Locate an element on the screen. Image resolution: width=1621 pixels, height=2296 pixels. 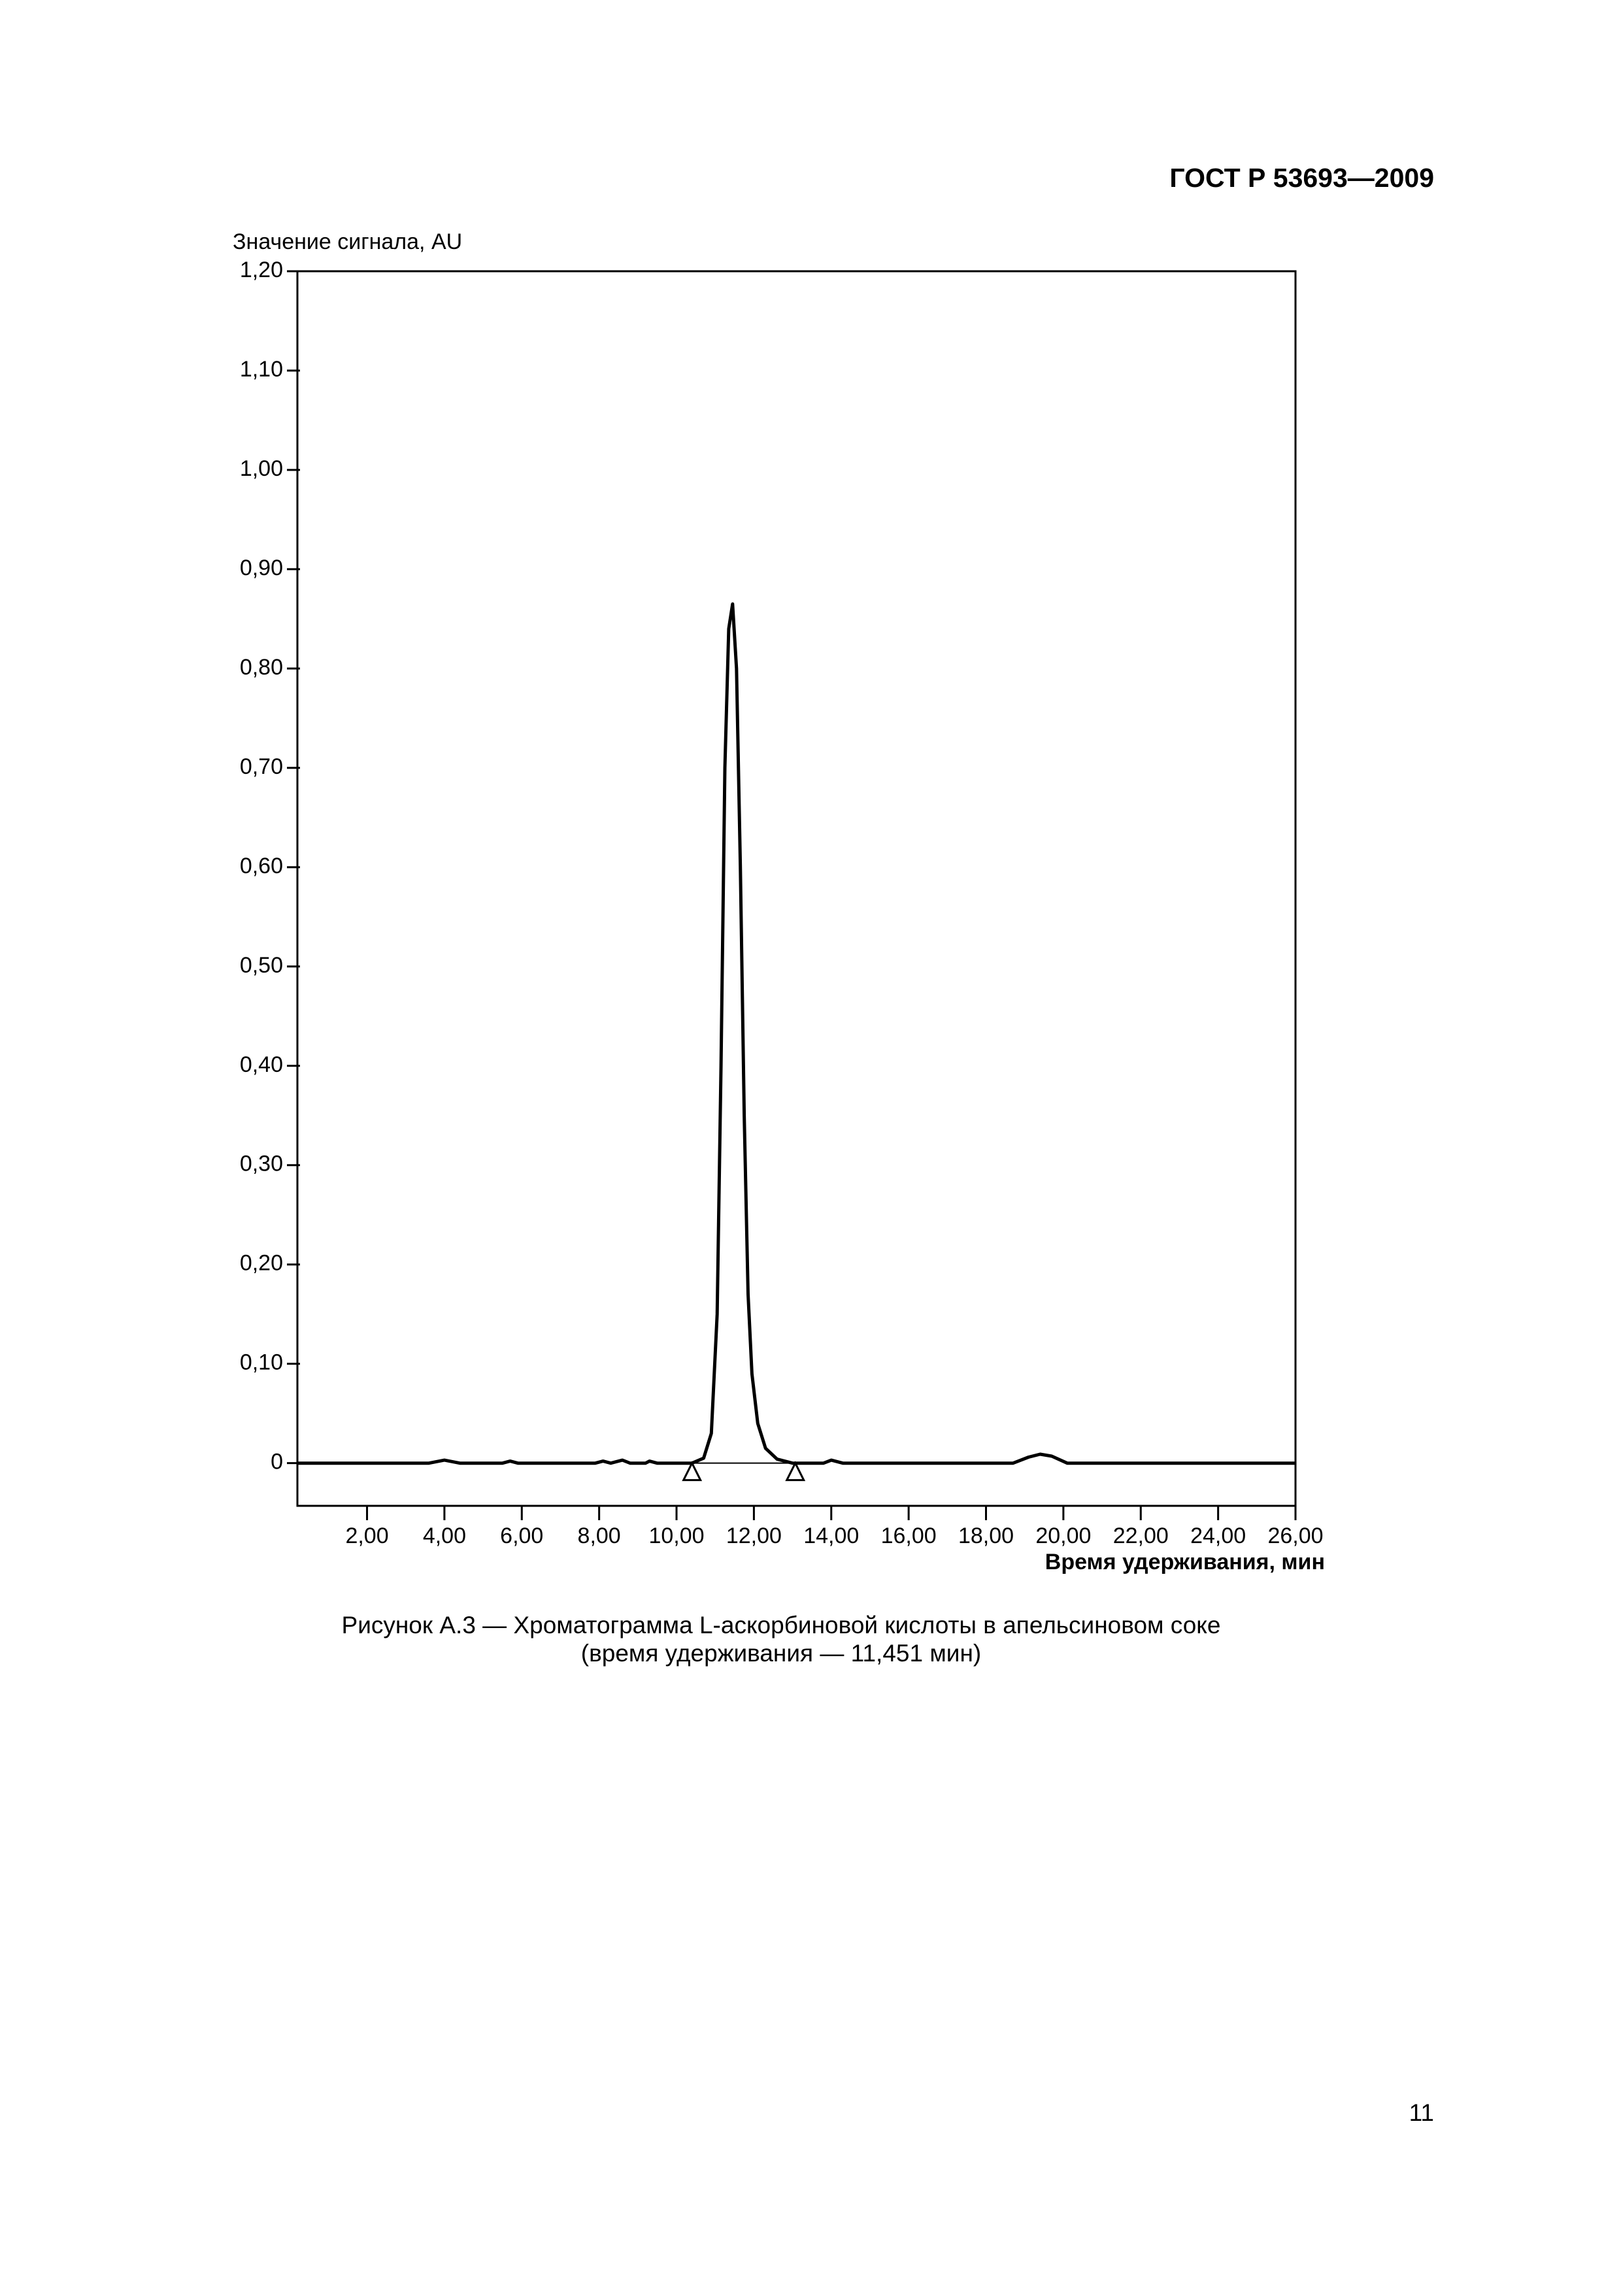
x-tick-label: 2,00 is located at coordinates (367, 1535).